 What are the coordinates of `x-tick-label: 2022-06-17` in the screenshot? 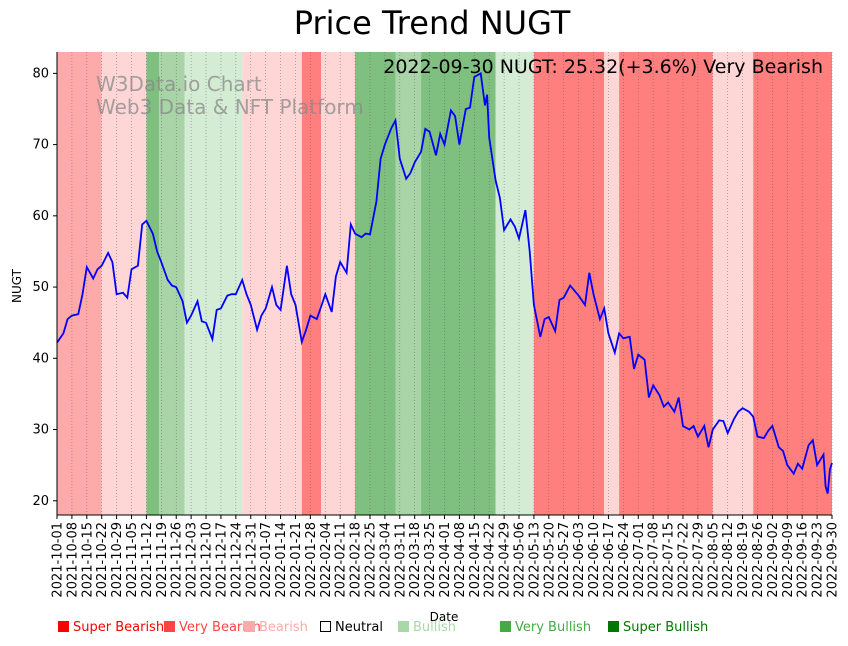 It's located at (609, 560).